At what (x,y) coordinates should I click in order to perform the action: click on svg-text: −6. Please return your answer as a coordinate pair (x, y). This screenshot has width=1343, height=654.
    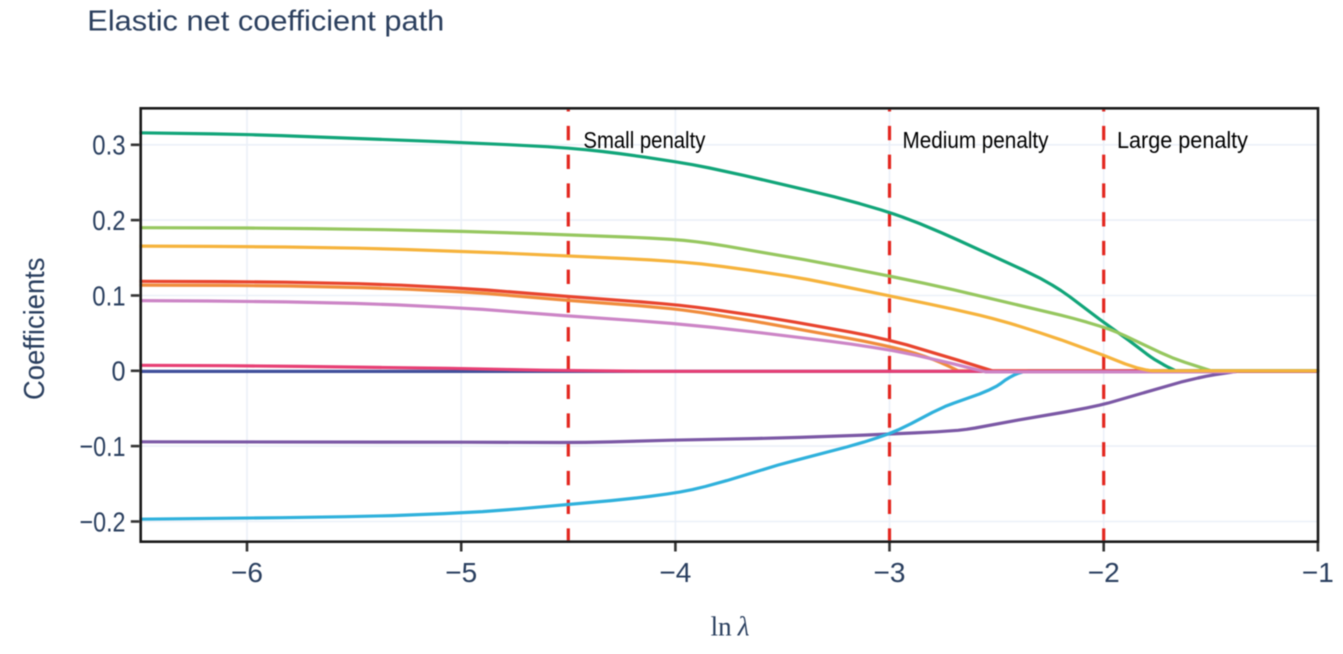
    Looking at the image, I should click on (247, 572).